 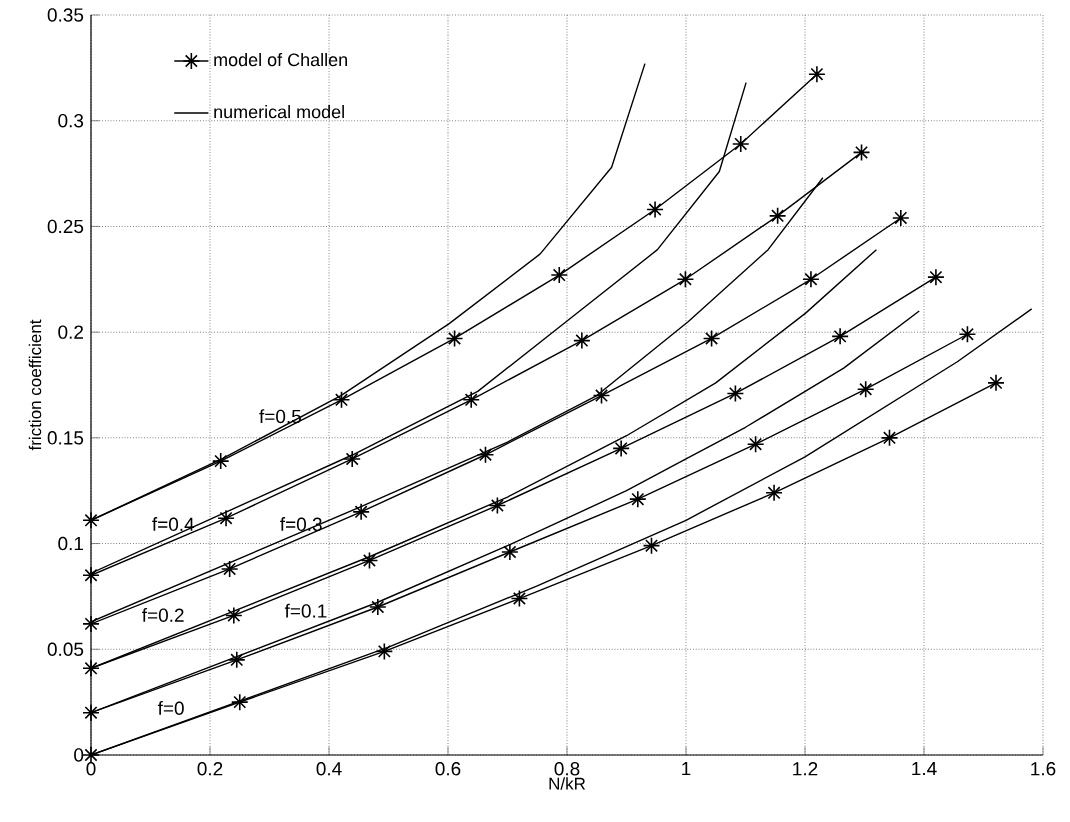 What do you see at coordinates (65, 15) in the screenshot?
I see `y-tick-label: 0.35` at bounding box center [65, 15].